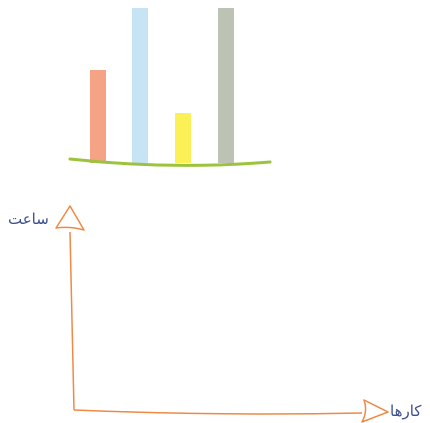 Image resolution: width=430 pixels, height=423 pixels. I want to click on y-axis-line, so click(72, 321).